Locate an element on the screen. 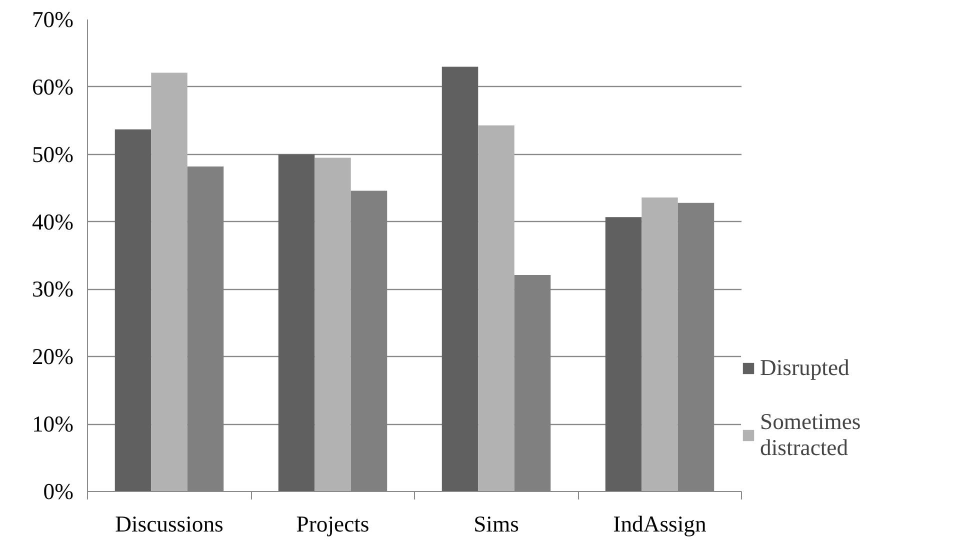 The image size is (964, 541). legend-label: Disrupted is located at coordinates (805, 368).